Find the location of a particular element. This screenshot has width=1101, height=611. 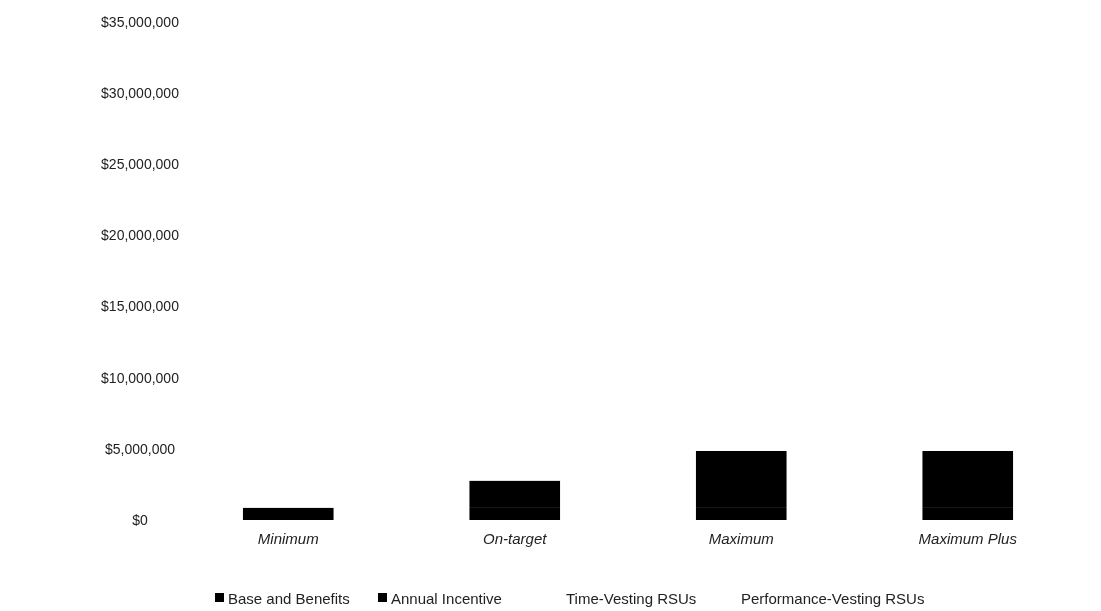

y-tick-label: $35,000,000 is located at coordinates (140, 21).